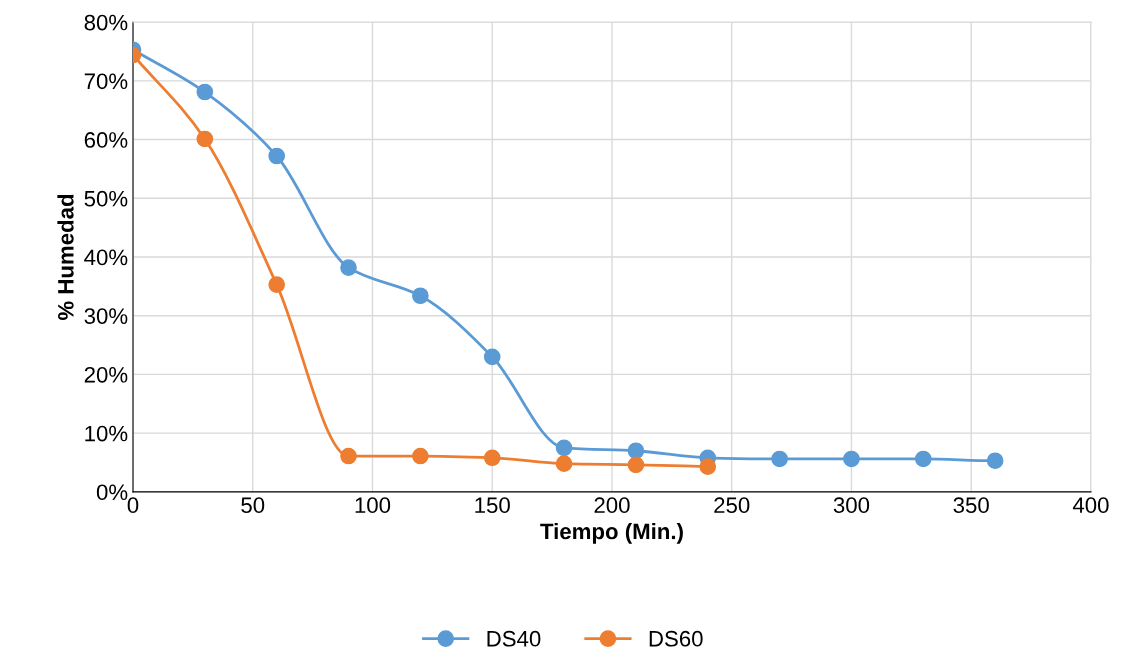  Describe the element at coordinates (971, 505) in the screenshot. I see `x-tick-label: 350` at that location.